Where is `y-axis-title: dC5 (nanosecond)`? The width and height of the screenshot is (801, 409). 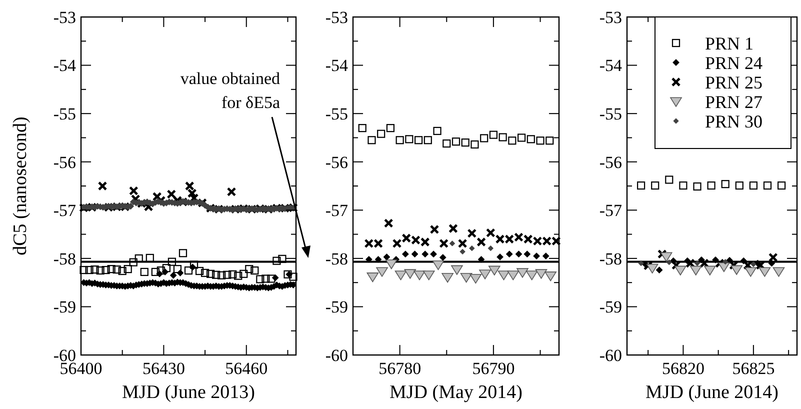
y-axis-title: dC5 (nanosecond) is located at coordinates (20, 186).